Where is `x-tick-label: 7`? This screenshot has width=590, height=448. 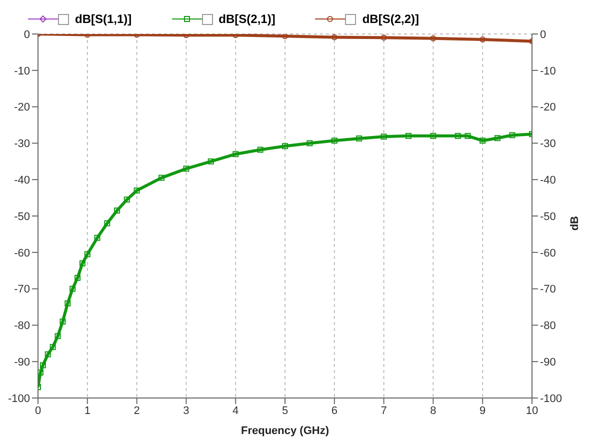
x-tick-label: 7 is located at coordinates (383, 410).